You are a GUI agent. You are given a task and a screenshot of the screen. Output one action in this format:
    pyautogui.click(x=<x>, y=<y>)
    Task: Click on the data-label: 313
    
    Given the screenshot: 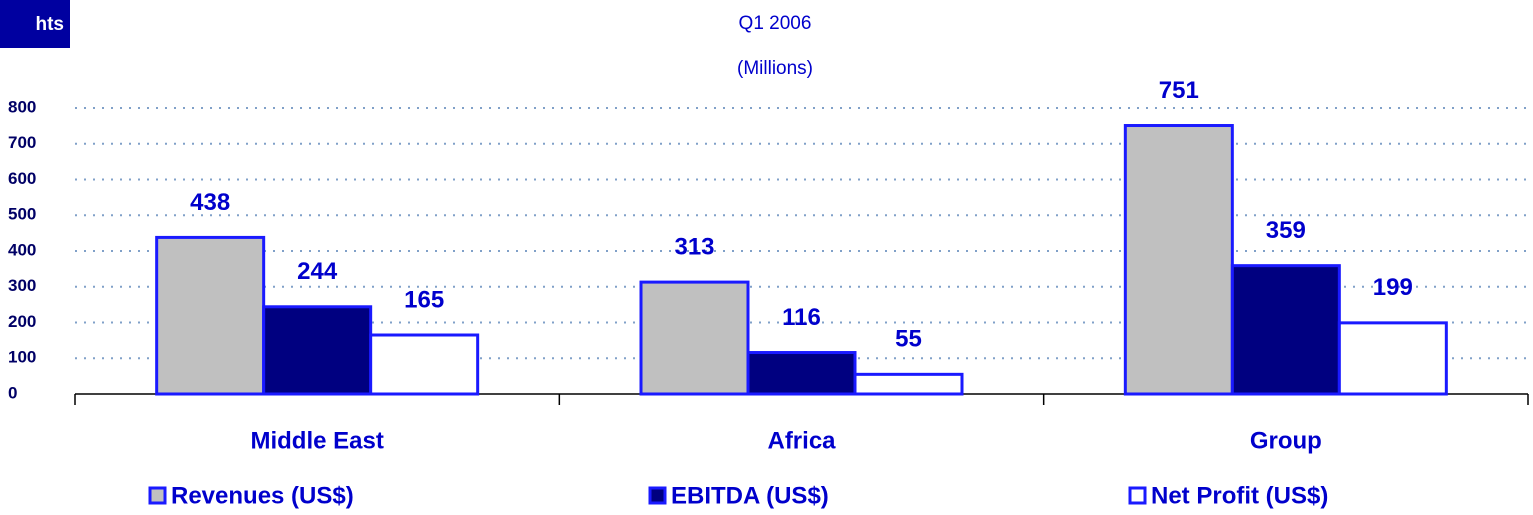 What is the action you would take?
    pyautogui.click(x=694, y=246)
    